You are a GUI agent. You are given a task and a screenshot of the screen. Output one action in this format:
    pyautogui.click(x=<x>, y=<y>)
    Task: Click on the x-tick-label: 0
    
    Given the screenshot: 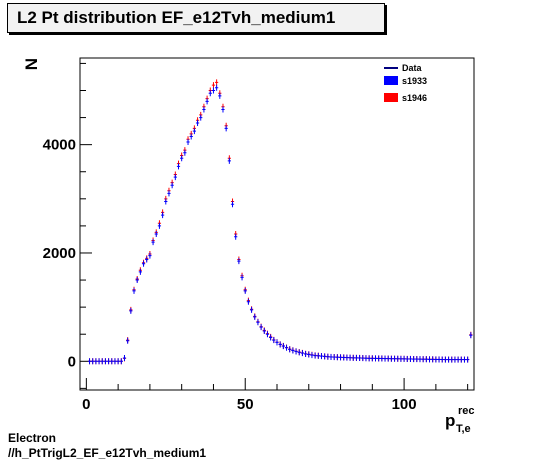 What is the action you would take?
    pyautogui.click(x=86, y=404)
    